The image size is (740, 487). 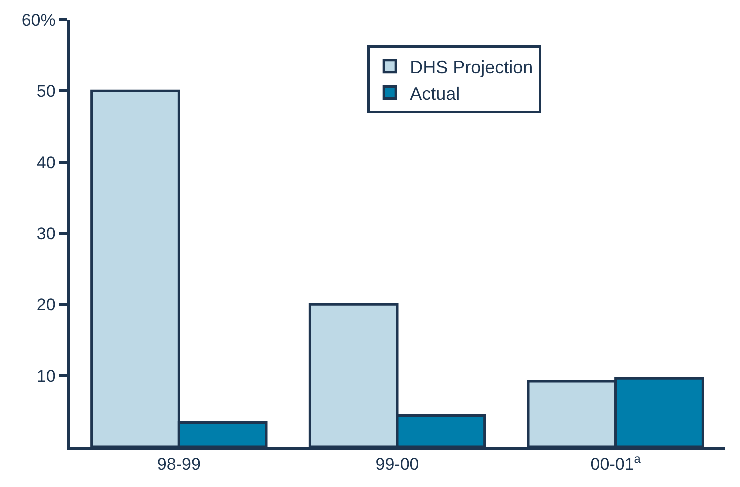 What do you see at coordinates (39, 20) in the screenshot?
I see `y-tick-label: 60%` at bounding box center [39, 20].